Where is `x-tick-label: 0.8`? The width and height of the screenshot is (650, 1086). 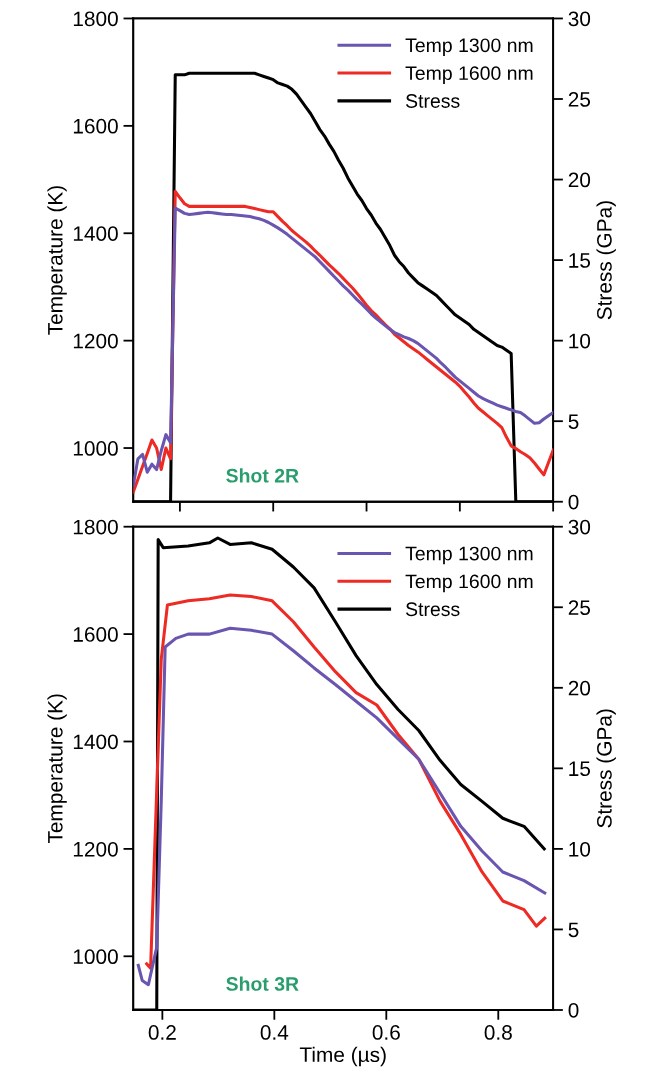 x-tick-label: 0.8 is located at coordinates (498, 1032).